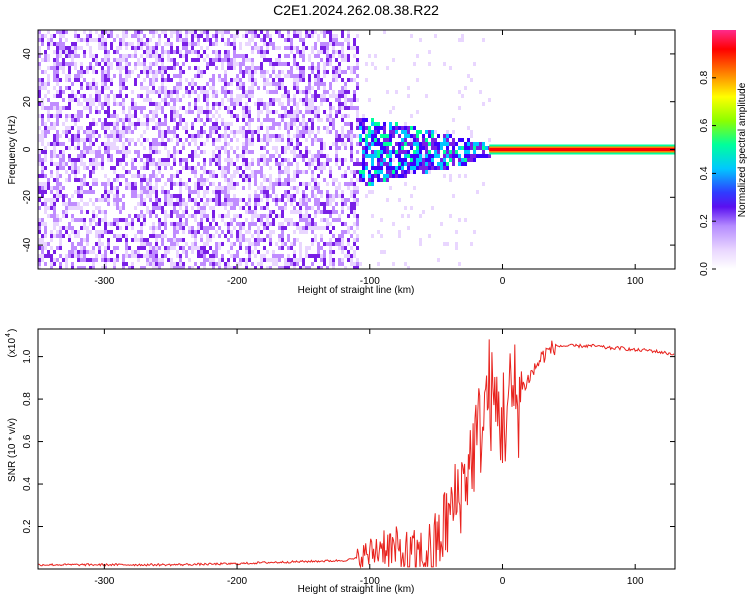 Image resolution: width=750 pixels, height=600 pixels. Describe the element at coordinates (704, 173) in the screenshot. I see `colorbar-tick-label: 0.4` at that location.